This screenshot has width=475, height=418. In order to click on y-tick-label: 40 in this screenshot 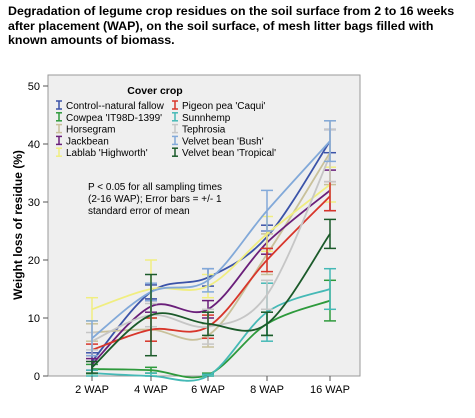, I will do `click(34, 145)`.